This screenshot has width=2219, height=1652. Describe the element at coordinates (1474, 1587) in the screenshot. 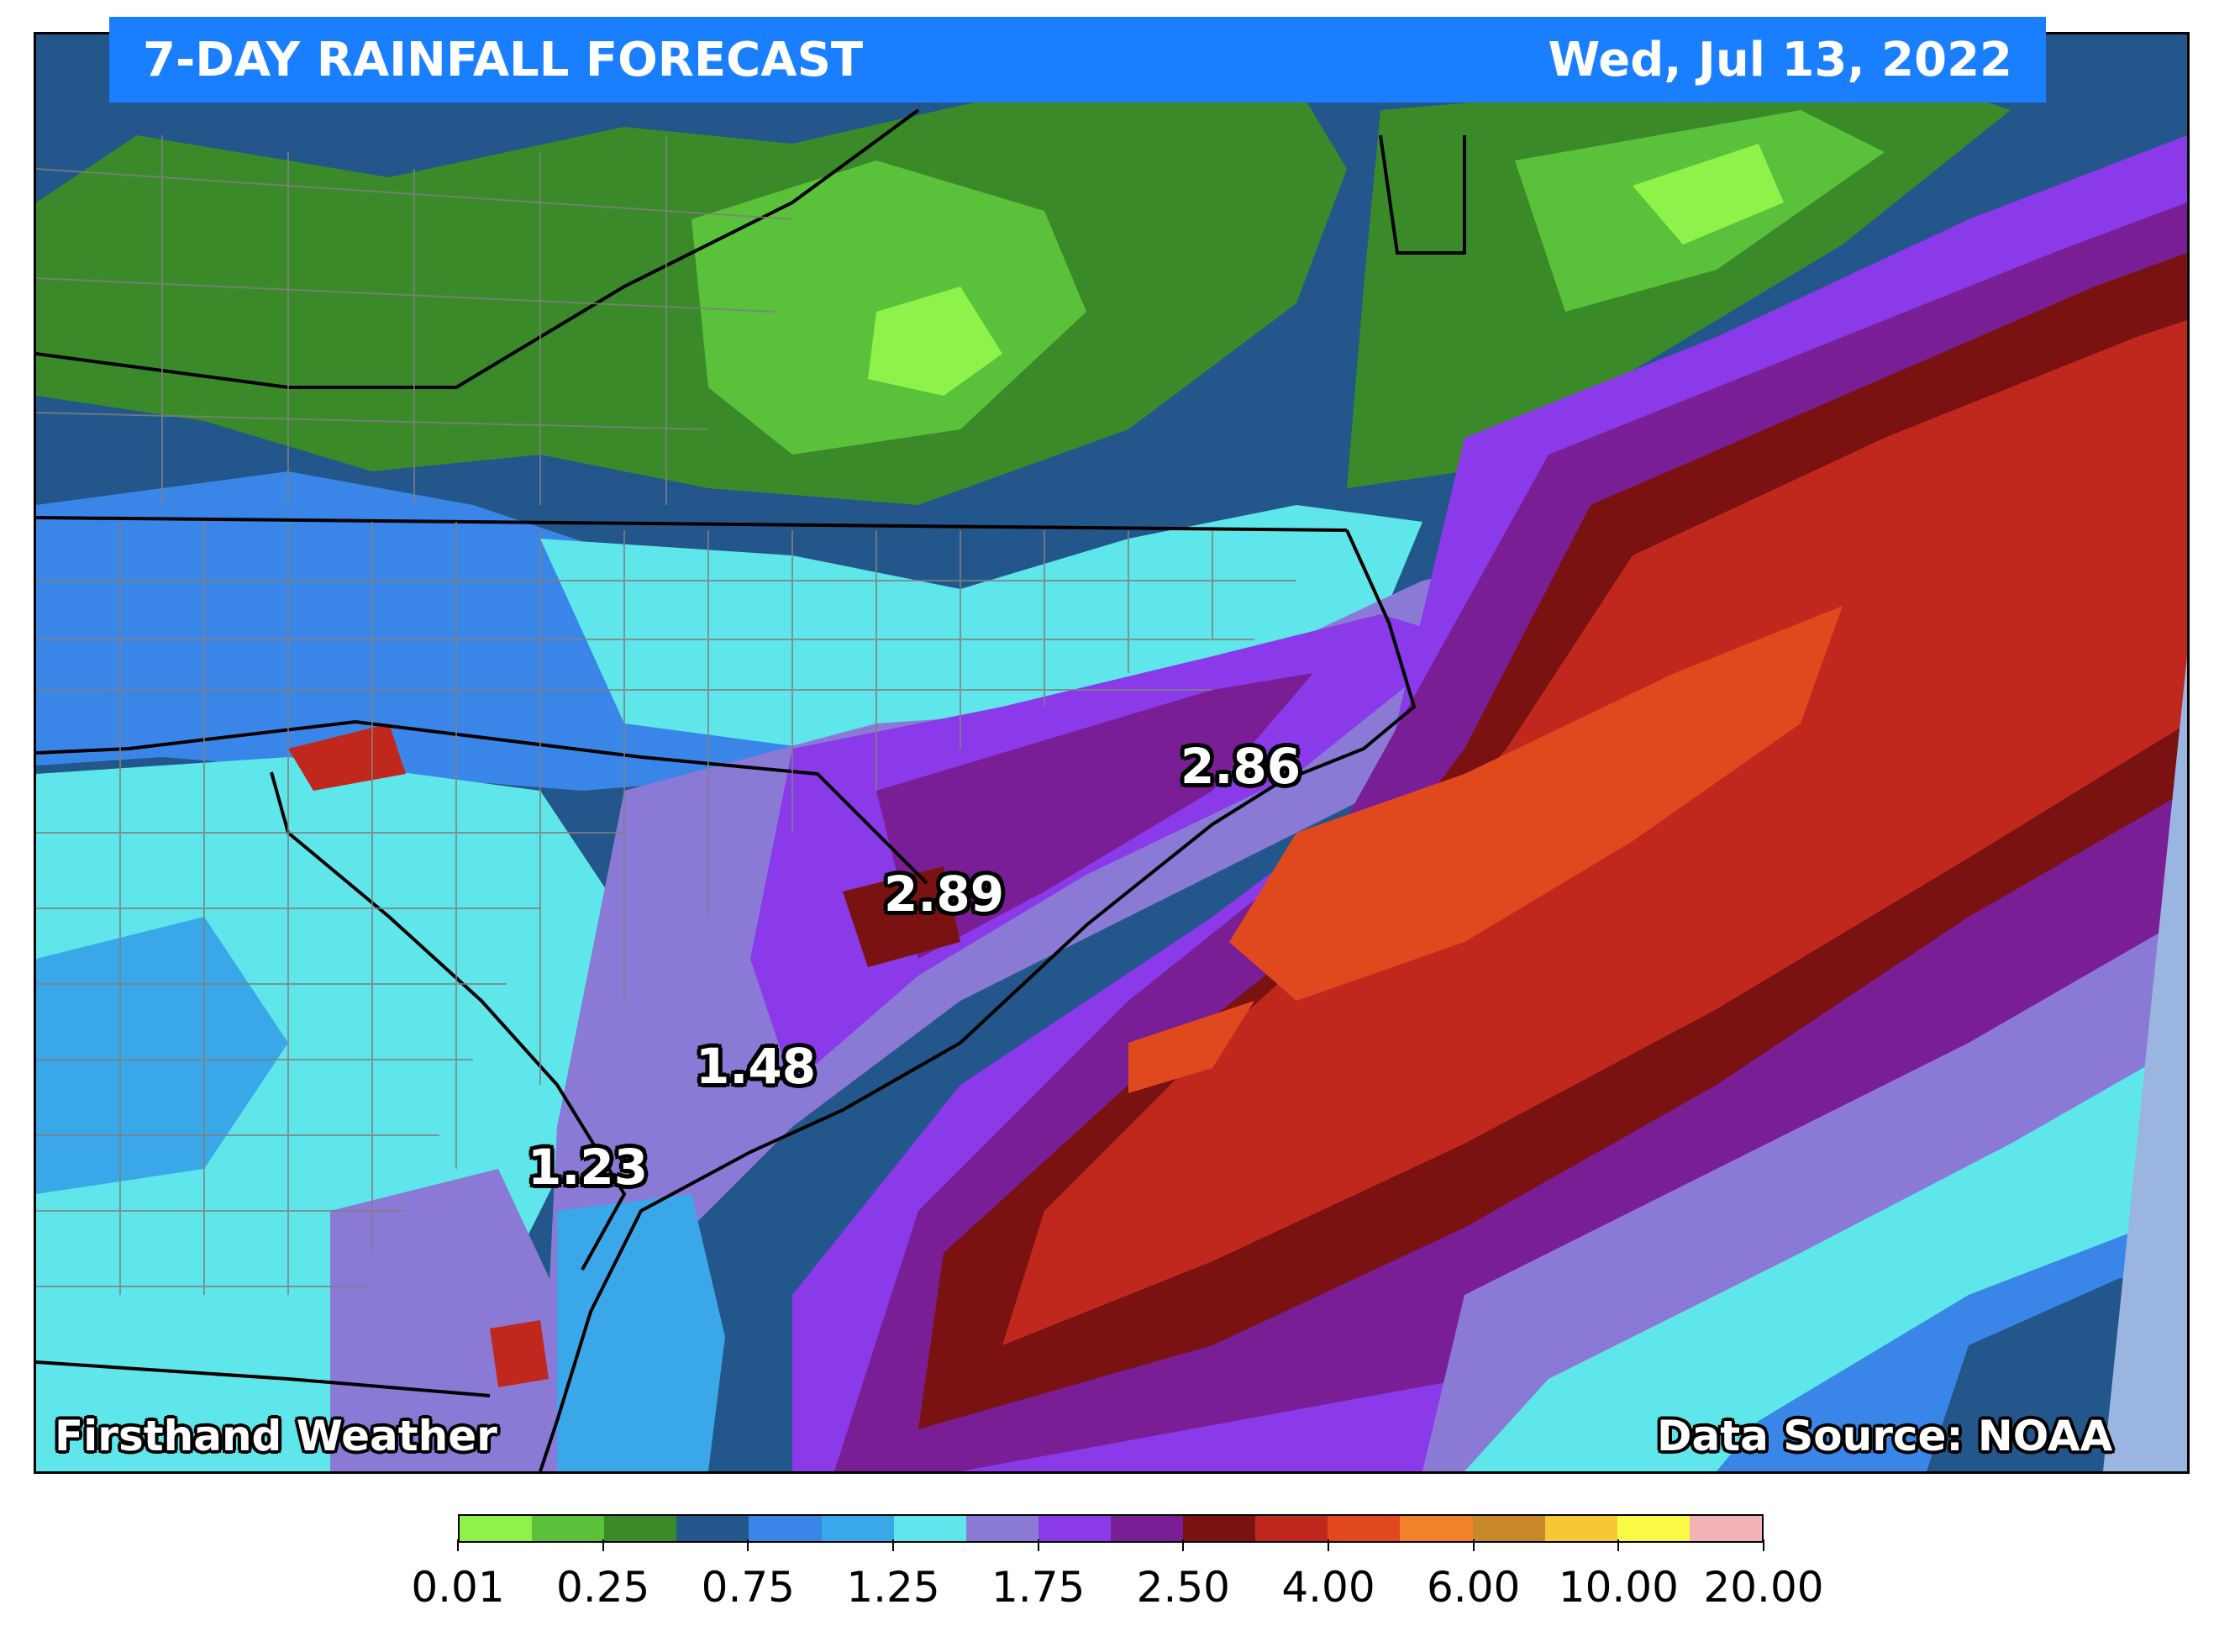

I see `legend-tick-label: 6.00` at that location.